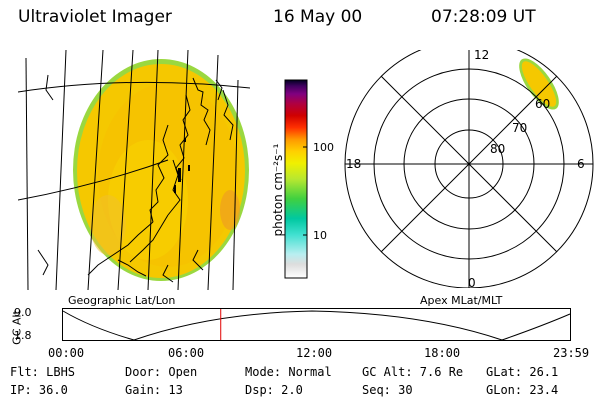  I want to click on mlt-0-label: 0, so click(472, 282).